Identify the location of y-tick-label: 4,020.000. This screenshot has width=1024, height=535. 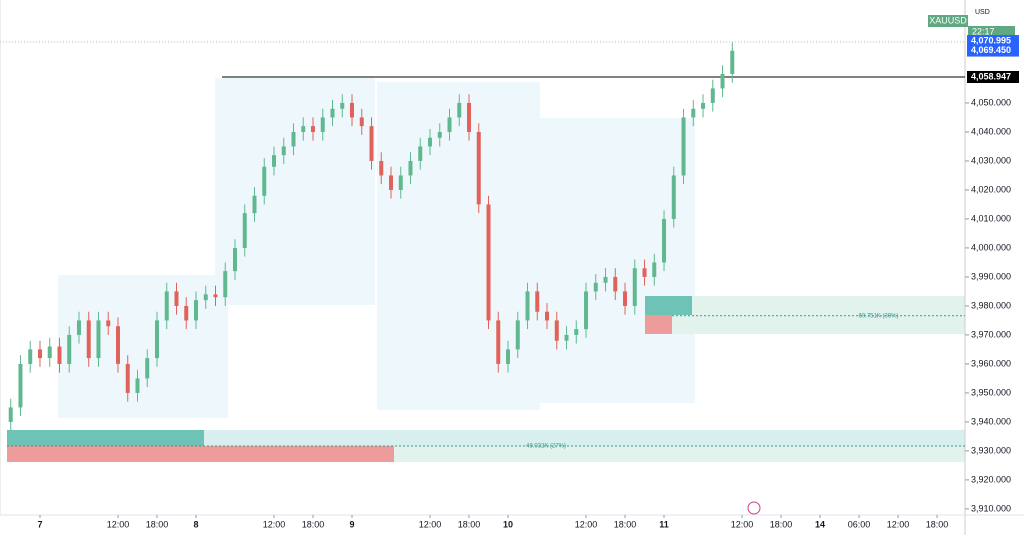
(991, 189).